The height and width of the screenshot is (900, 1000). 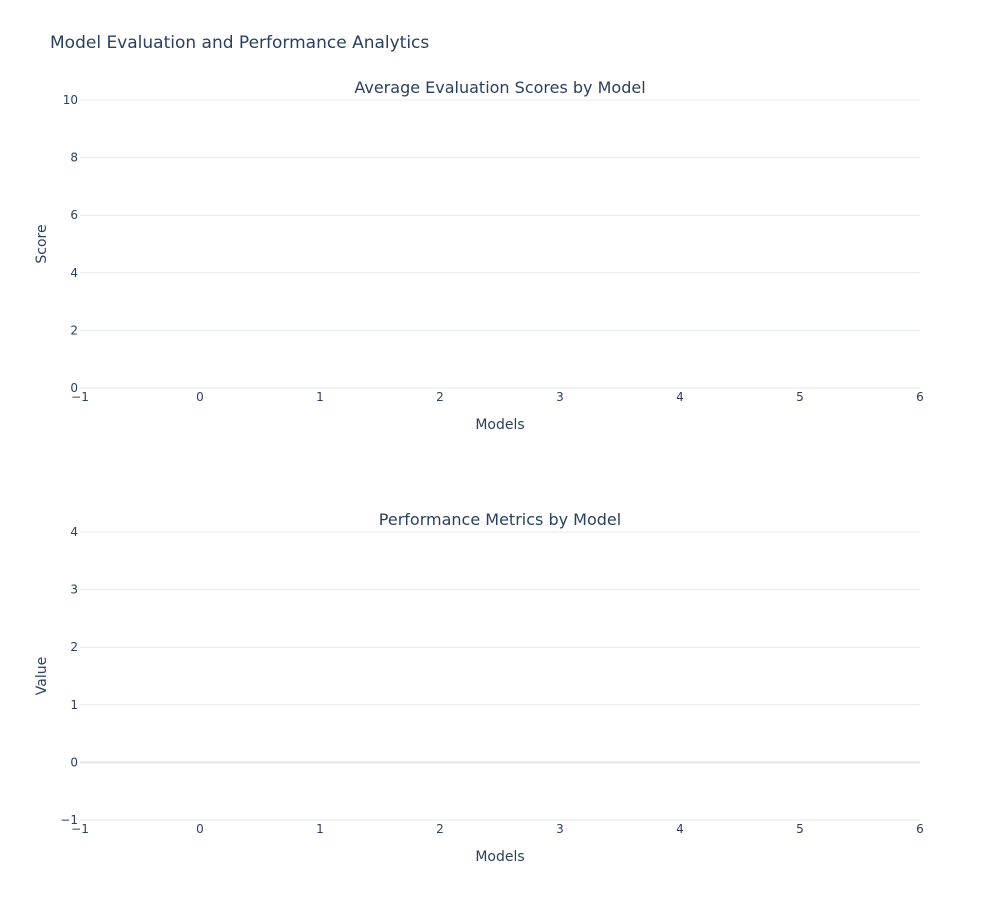 What do you see at coordinates (42, 243) in the screenshot?
I see `y-axis-label: Score` at bounding box center [42, 243].